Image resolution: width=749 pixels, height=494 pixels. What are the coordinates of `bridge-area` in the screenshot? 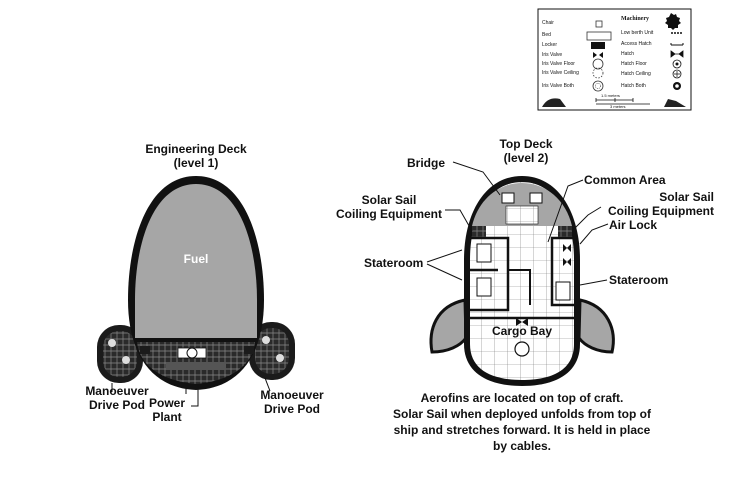 It's located at (522, 204).